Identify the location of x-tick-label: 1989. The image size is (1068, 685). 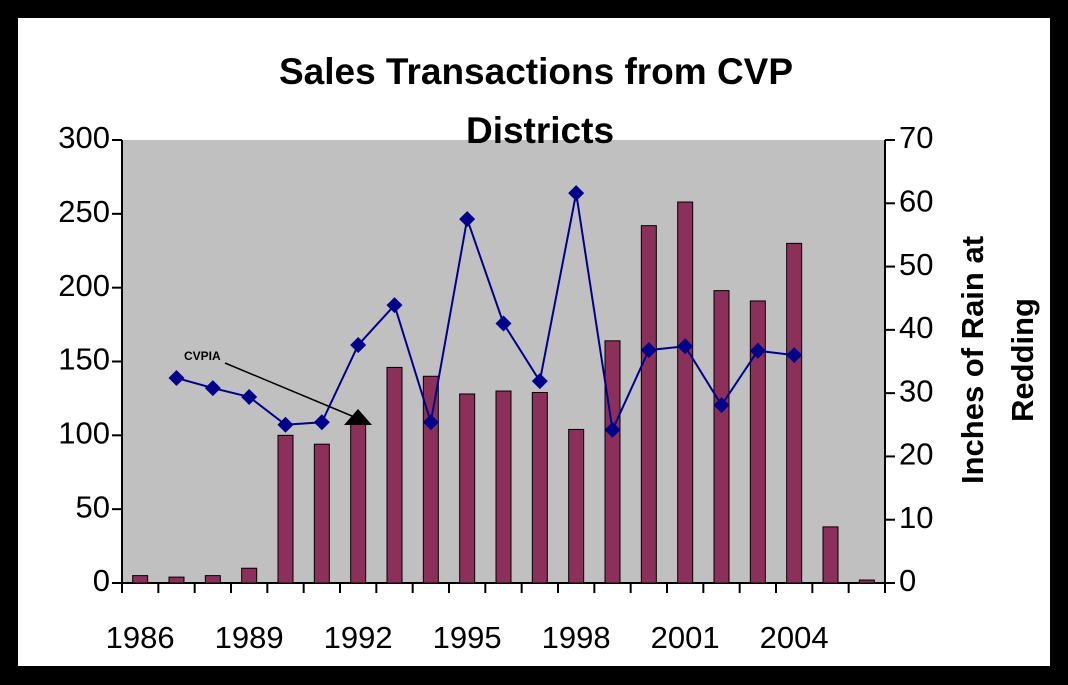
(249, 637).